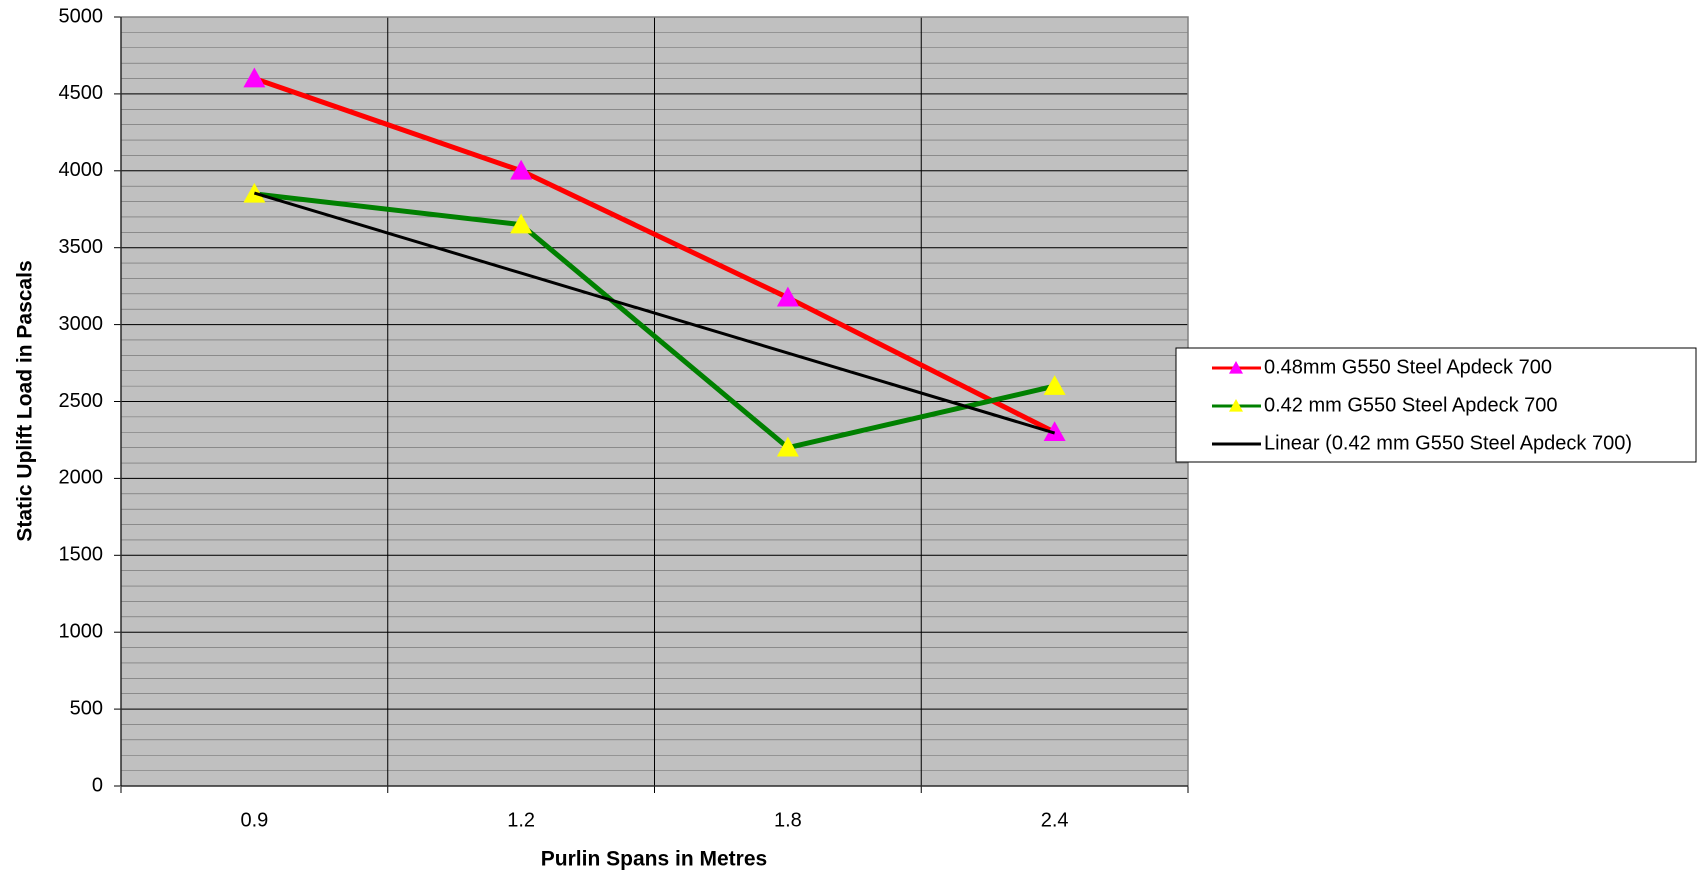  I want to click on y-axis-title: Static Uplift Load in Pascals, so click(25, 400).